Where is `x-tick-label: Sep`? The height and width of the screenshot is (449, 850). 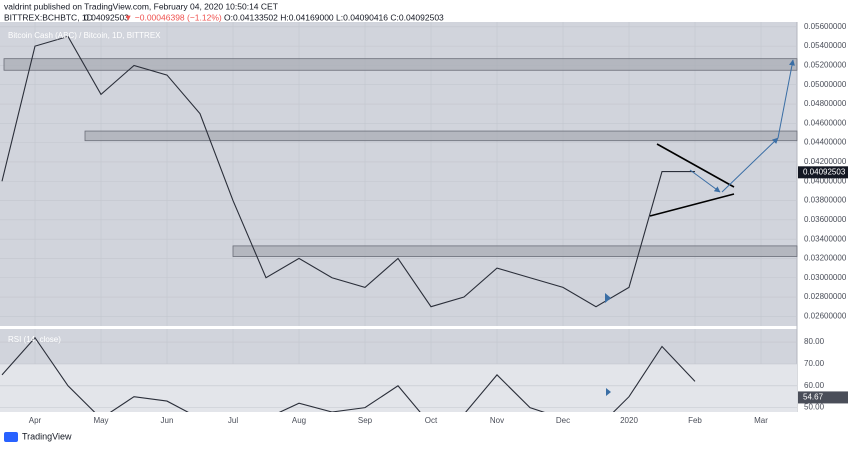 x-tick-label: Sep is located at coordinates (365, 420).